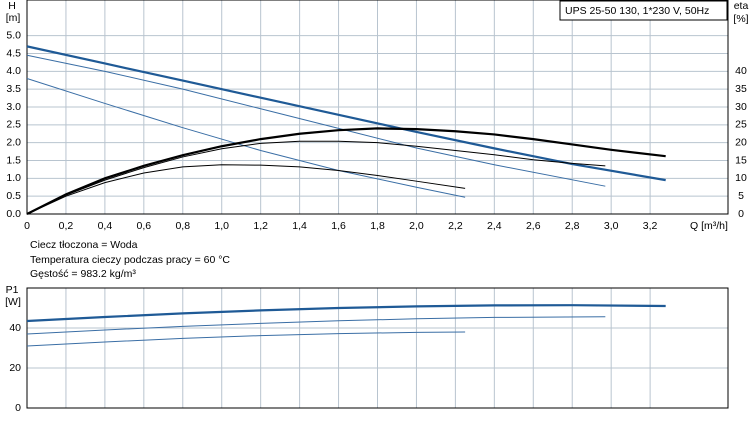 The height and width of the screenshot is (428, 756). I want to click on x-tick-label: 3,2, so click(650, 226).